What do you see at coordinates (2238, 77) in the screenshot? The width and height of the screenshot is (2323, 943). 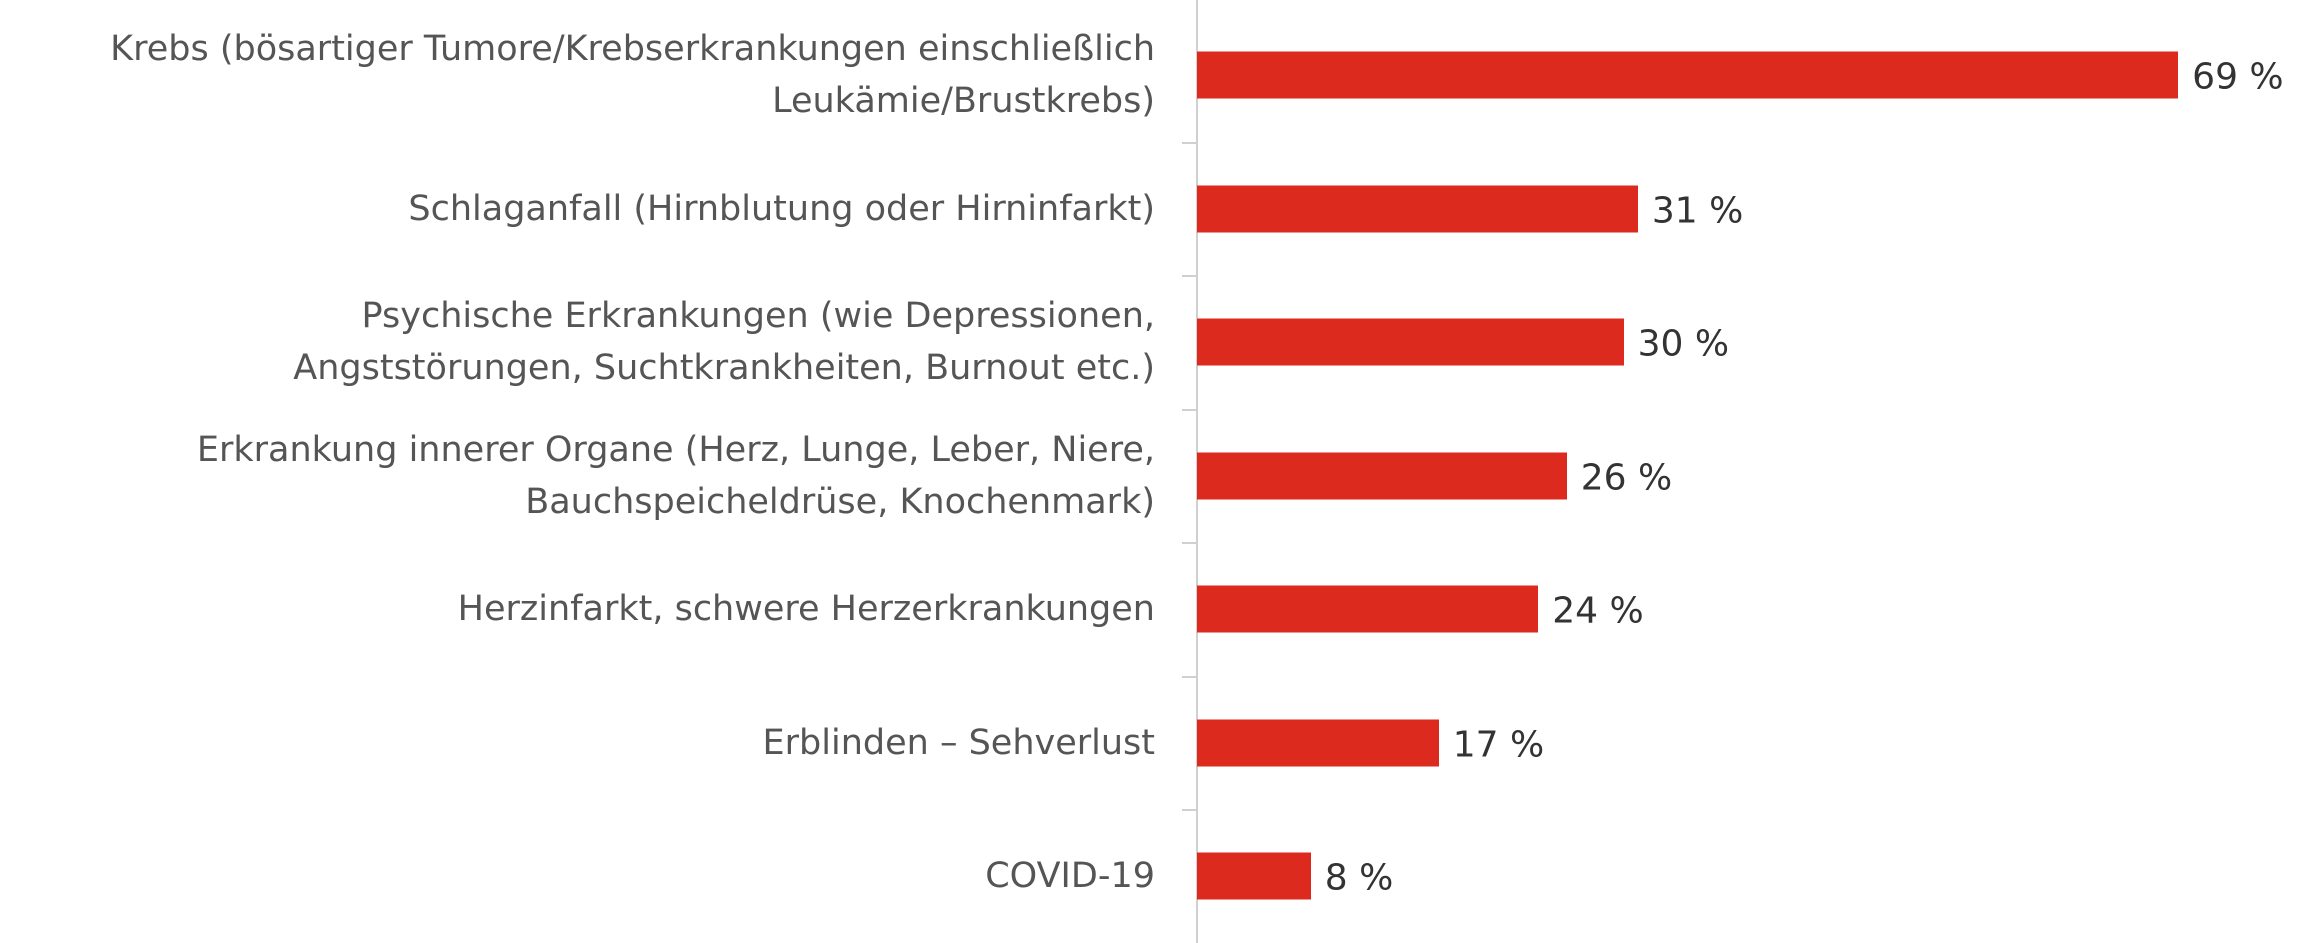 I see `value-label: 69 %` at bounding box center [2238, 77].